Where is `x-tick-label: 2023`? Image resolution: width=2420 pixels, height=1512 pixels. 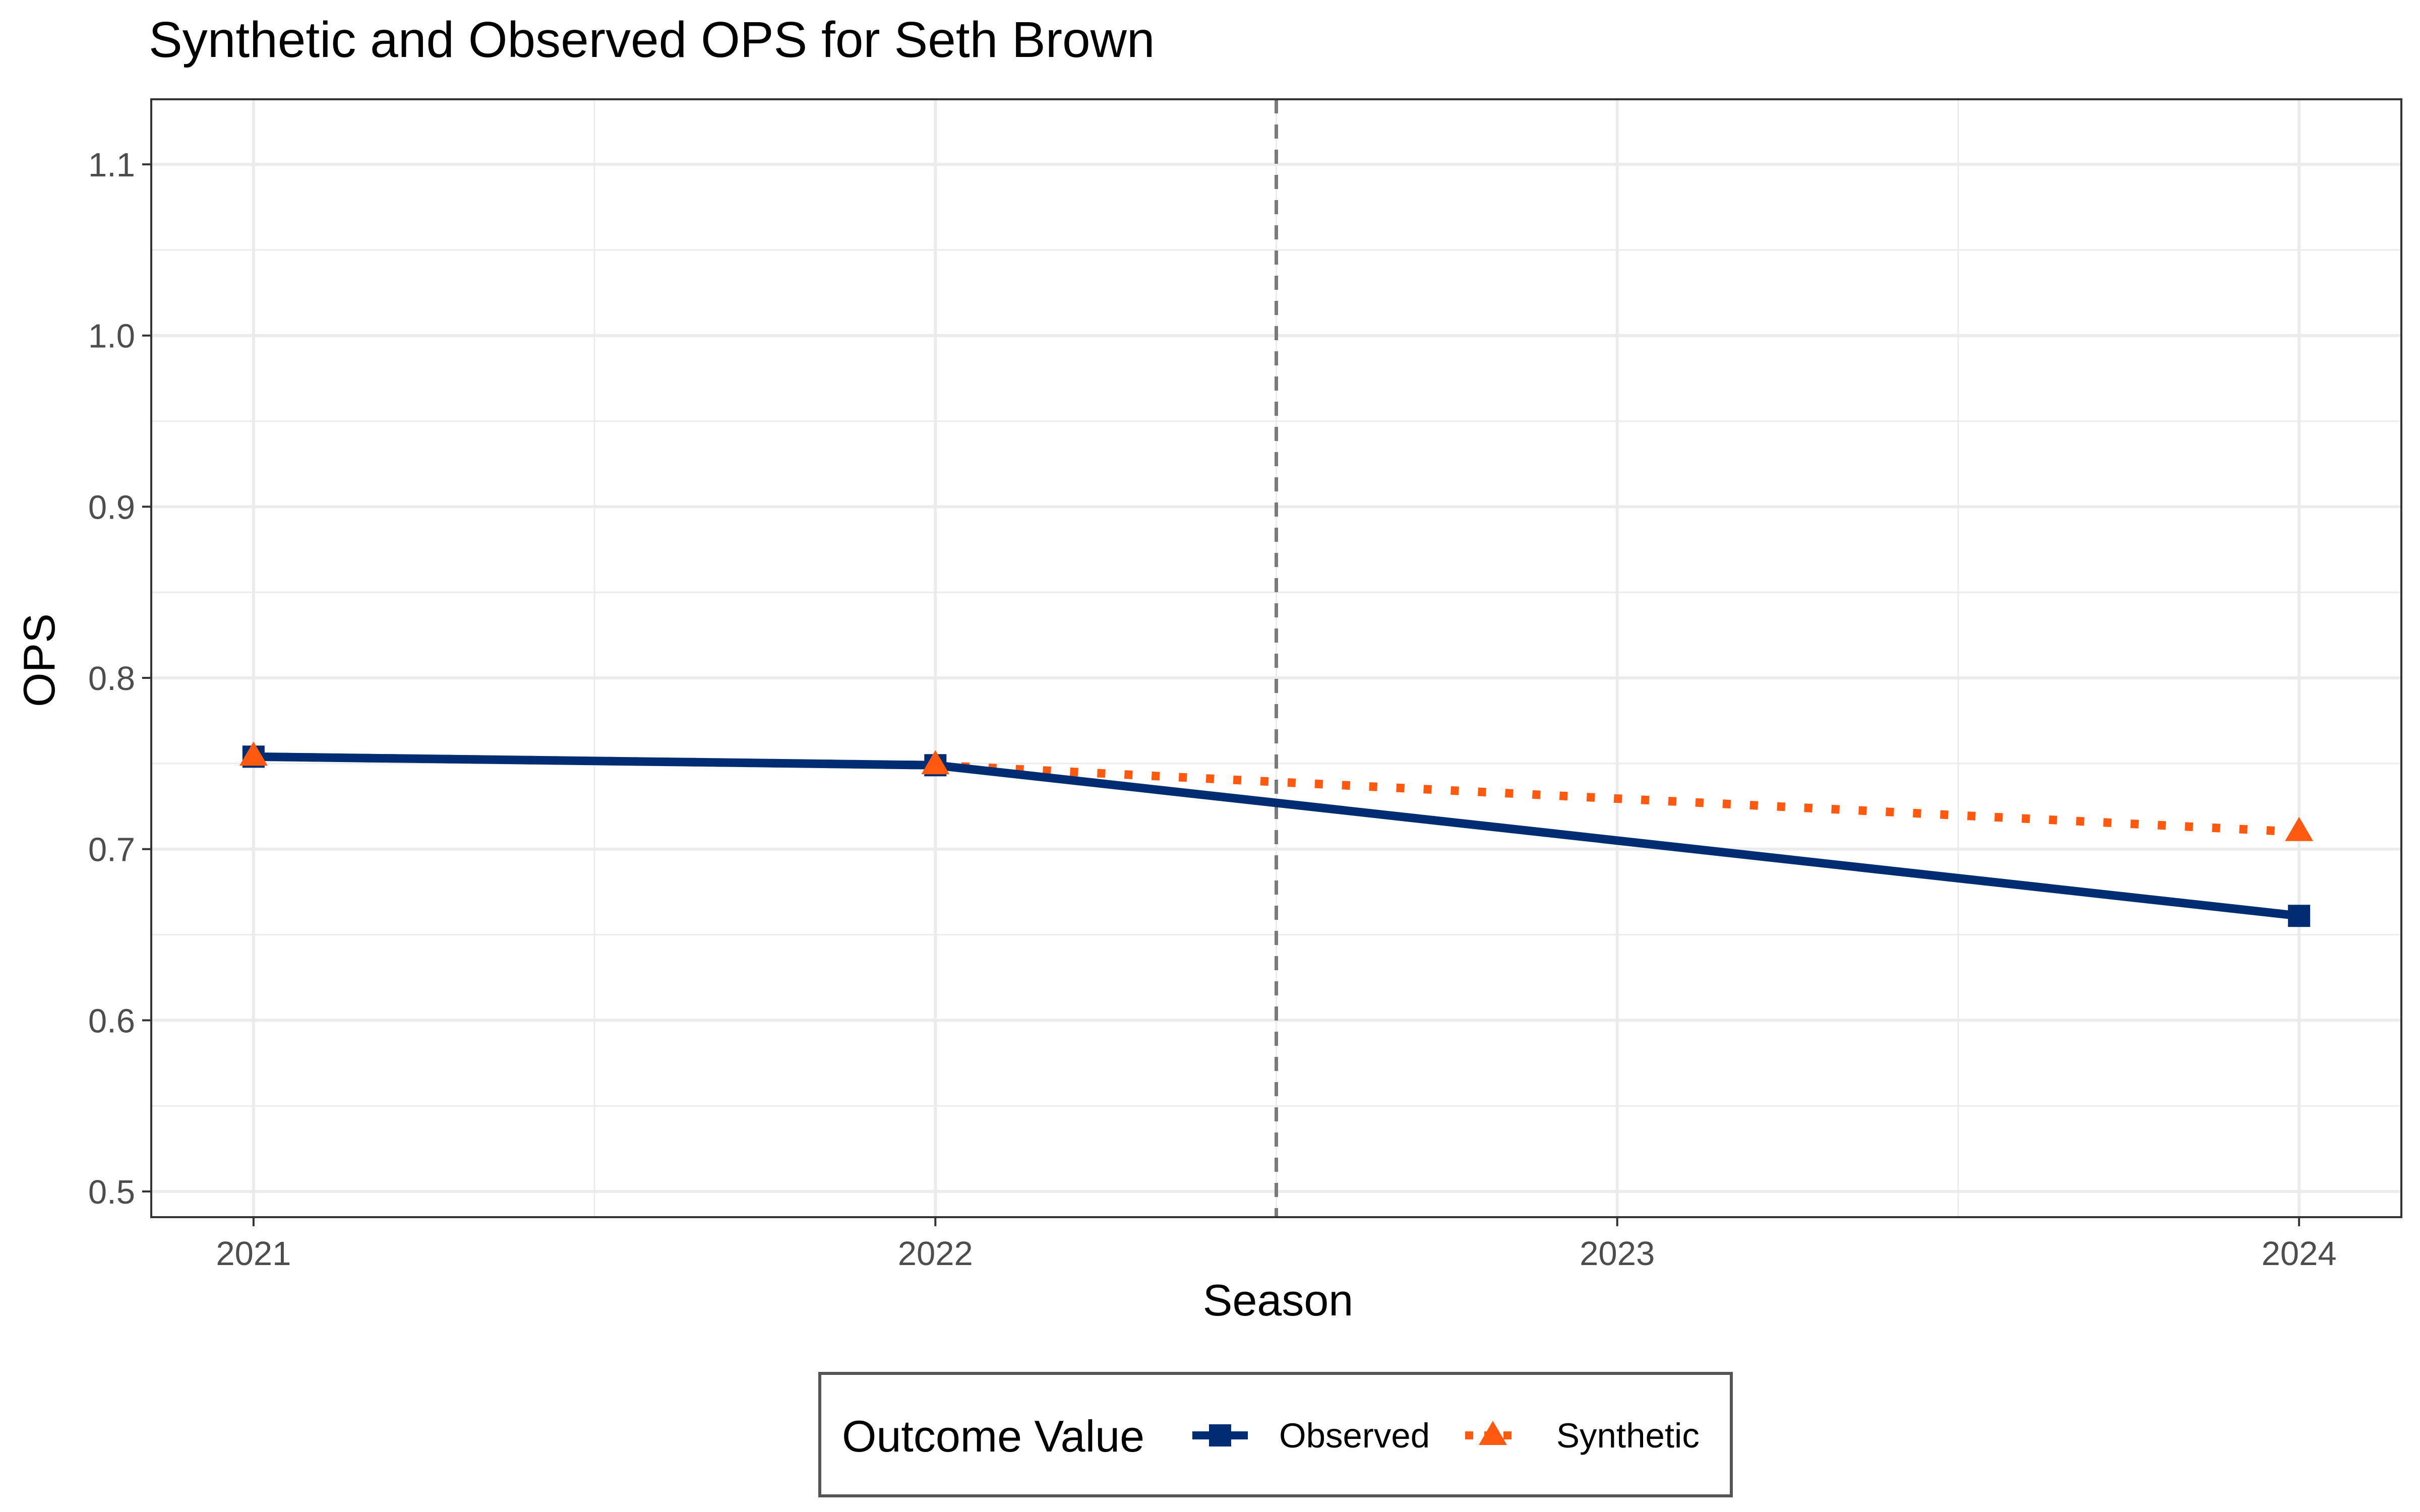 x-tick-label: 2023 is located at coordinates (1617, 1254).